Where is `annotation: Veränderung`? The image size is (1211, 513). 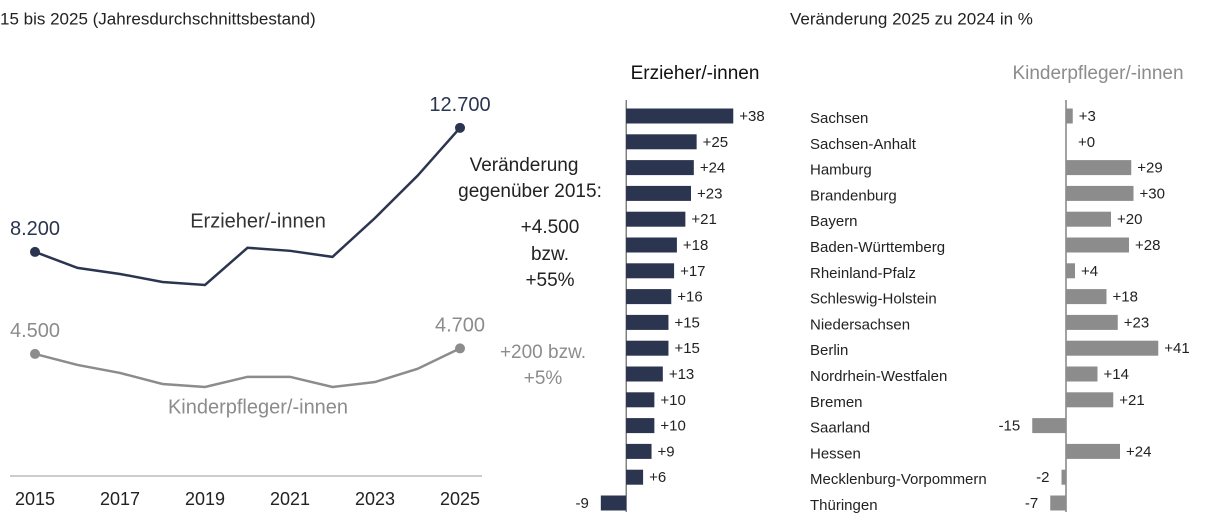
annotation: Veränderung is located at coordinates (524, 165).